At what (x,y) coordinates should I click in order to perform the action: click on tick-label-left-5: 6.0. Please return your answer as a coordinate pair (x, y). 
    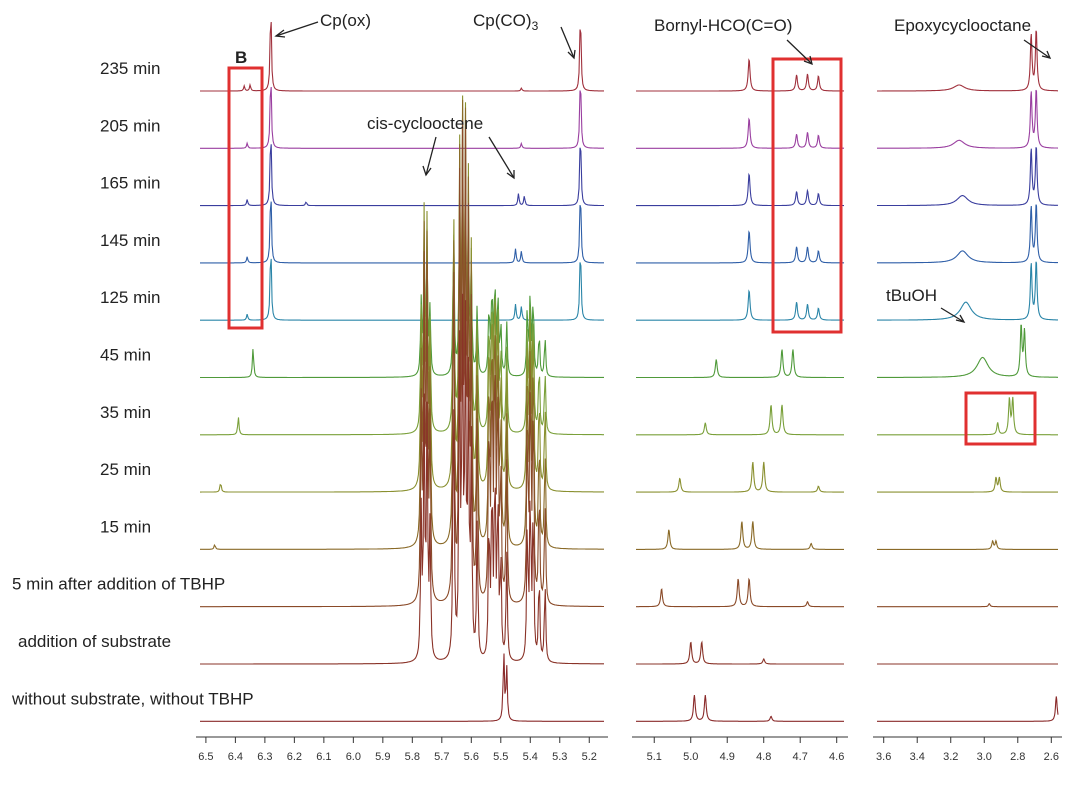
    Looking at the image, I should click on (353, 757).